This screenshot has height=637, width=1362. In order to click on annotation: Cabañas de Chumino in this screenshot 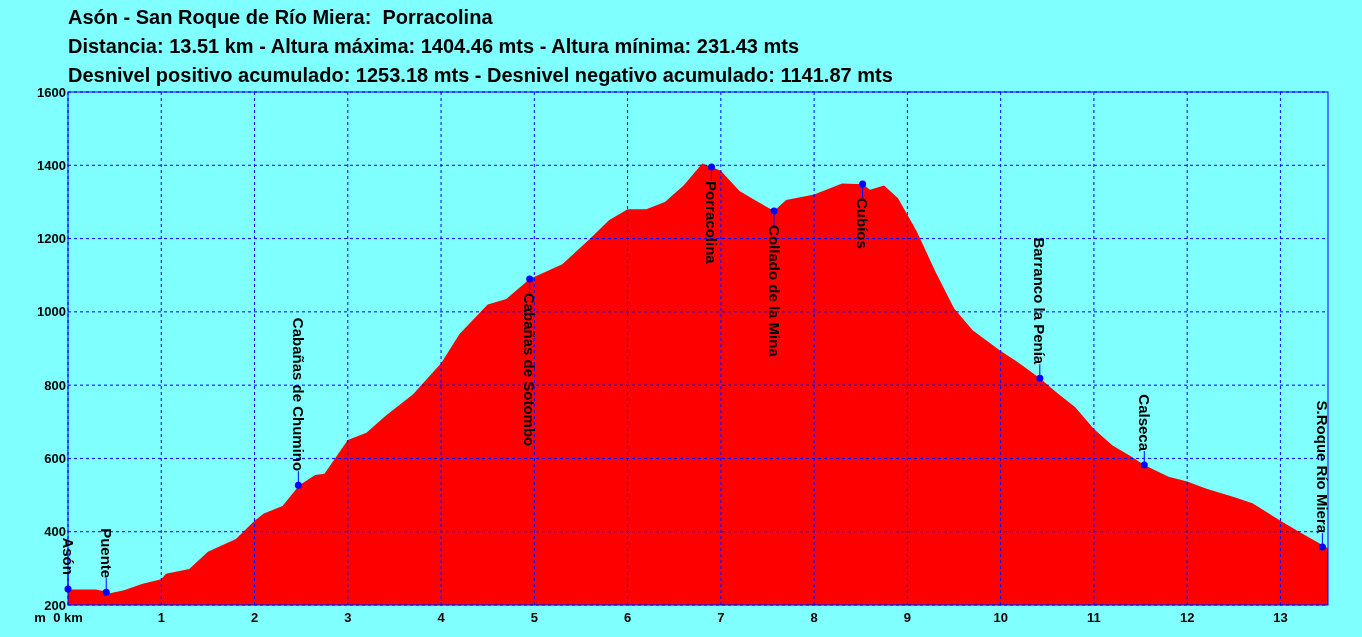, I will do `click(298, 394)`.